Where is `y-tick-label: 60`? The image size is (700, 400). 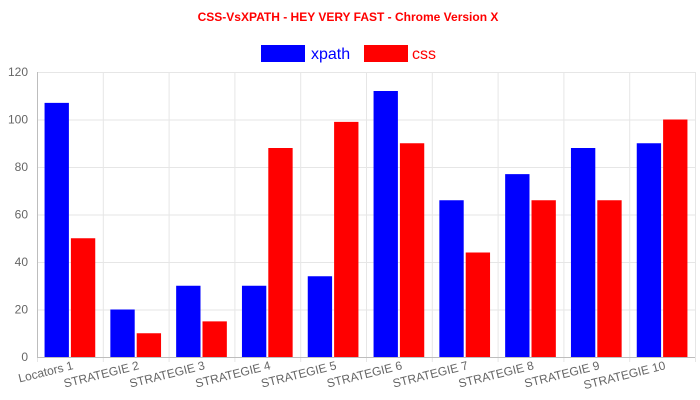 y-tick-label: 60 is located at coordinates (22, 215).